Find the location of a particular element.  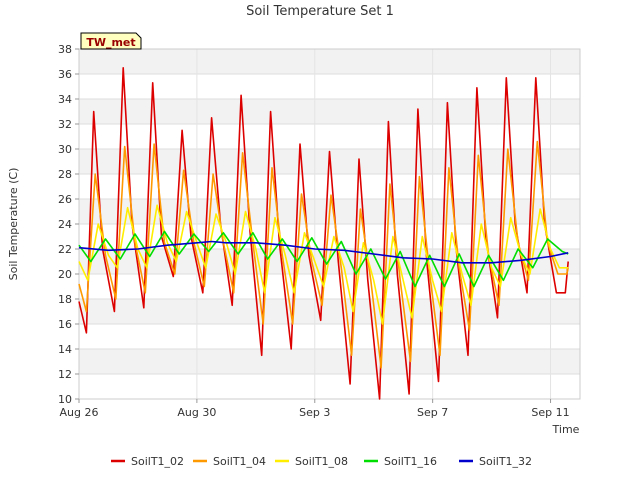

station-badge: TW_met is located at coordinates (111, 41).